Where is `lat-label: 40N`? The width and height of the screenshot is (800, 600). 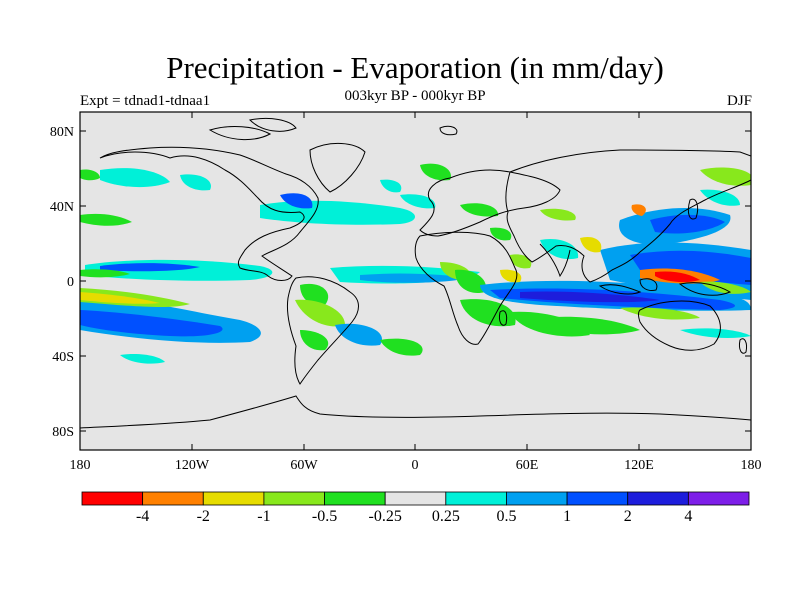 lat-label: 40N is located at coordinates (62, 207).